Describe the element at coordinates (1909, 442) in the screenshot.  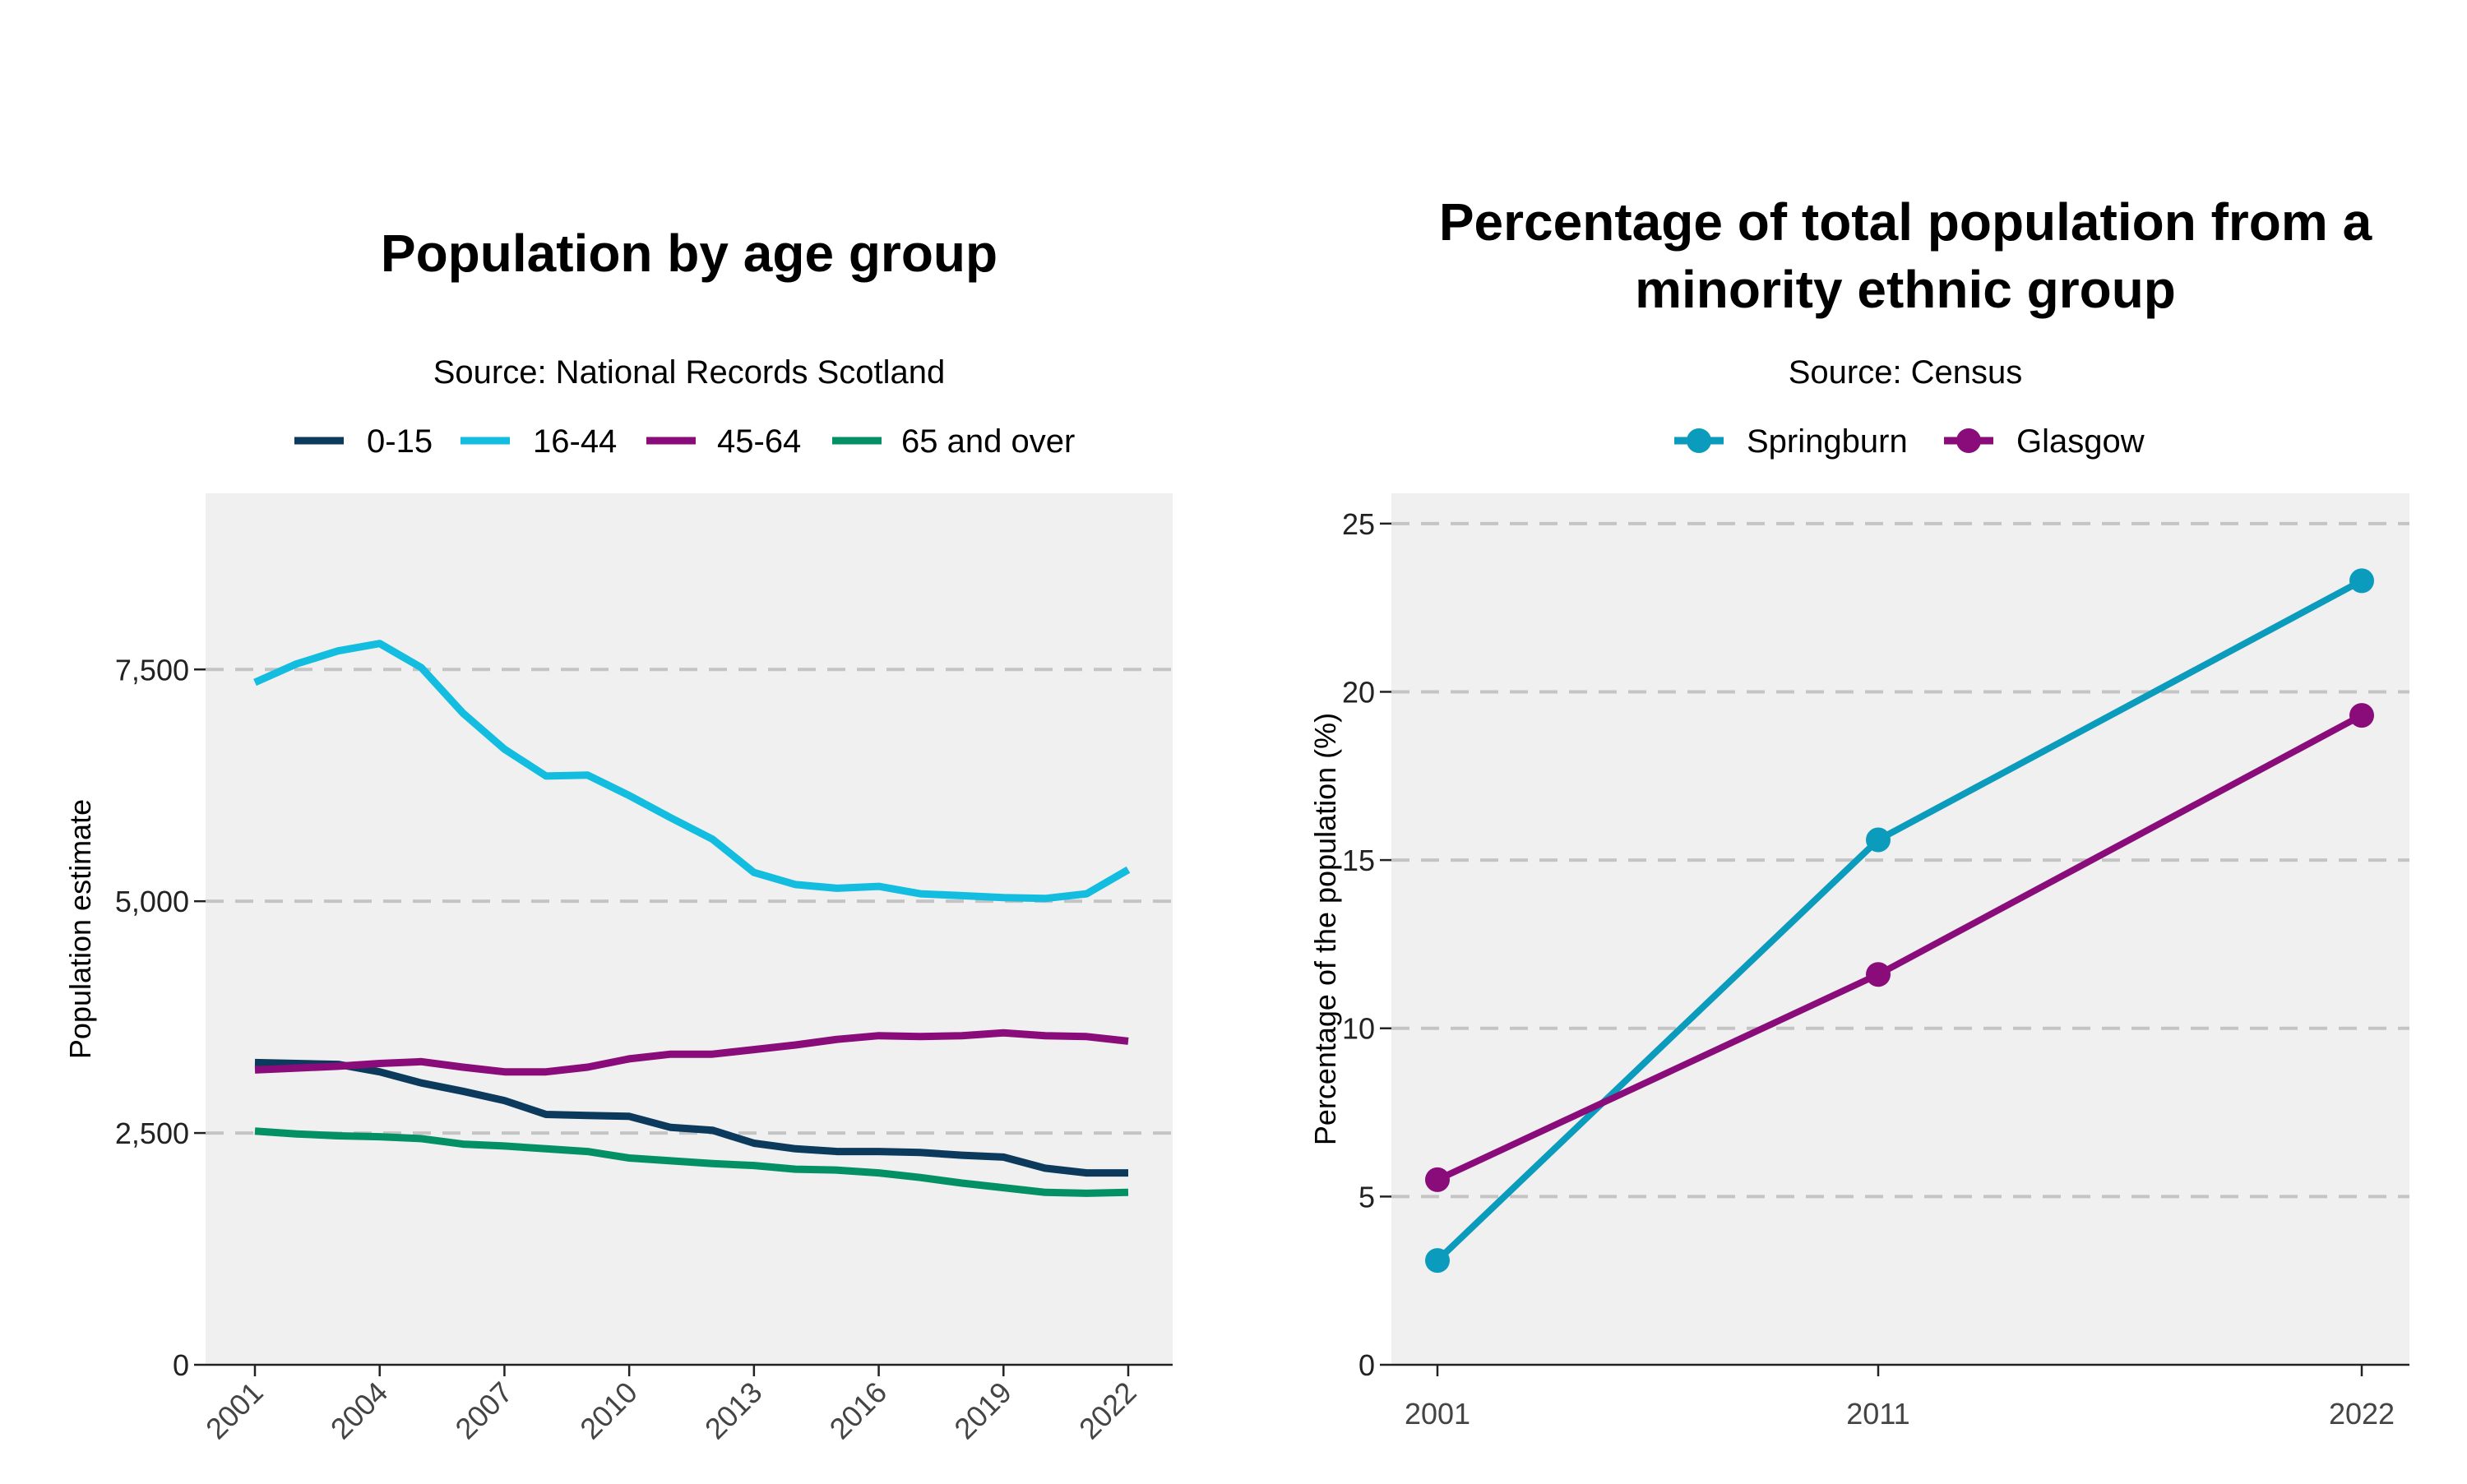
I see `chart2-legend: Springburn Glasgow` at that location.